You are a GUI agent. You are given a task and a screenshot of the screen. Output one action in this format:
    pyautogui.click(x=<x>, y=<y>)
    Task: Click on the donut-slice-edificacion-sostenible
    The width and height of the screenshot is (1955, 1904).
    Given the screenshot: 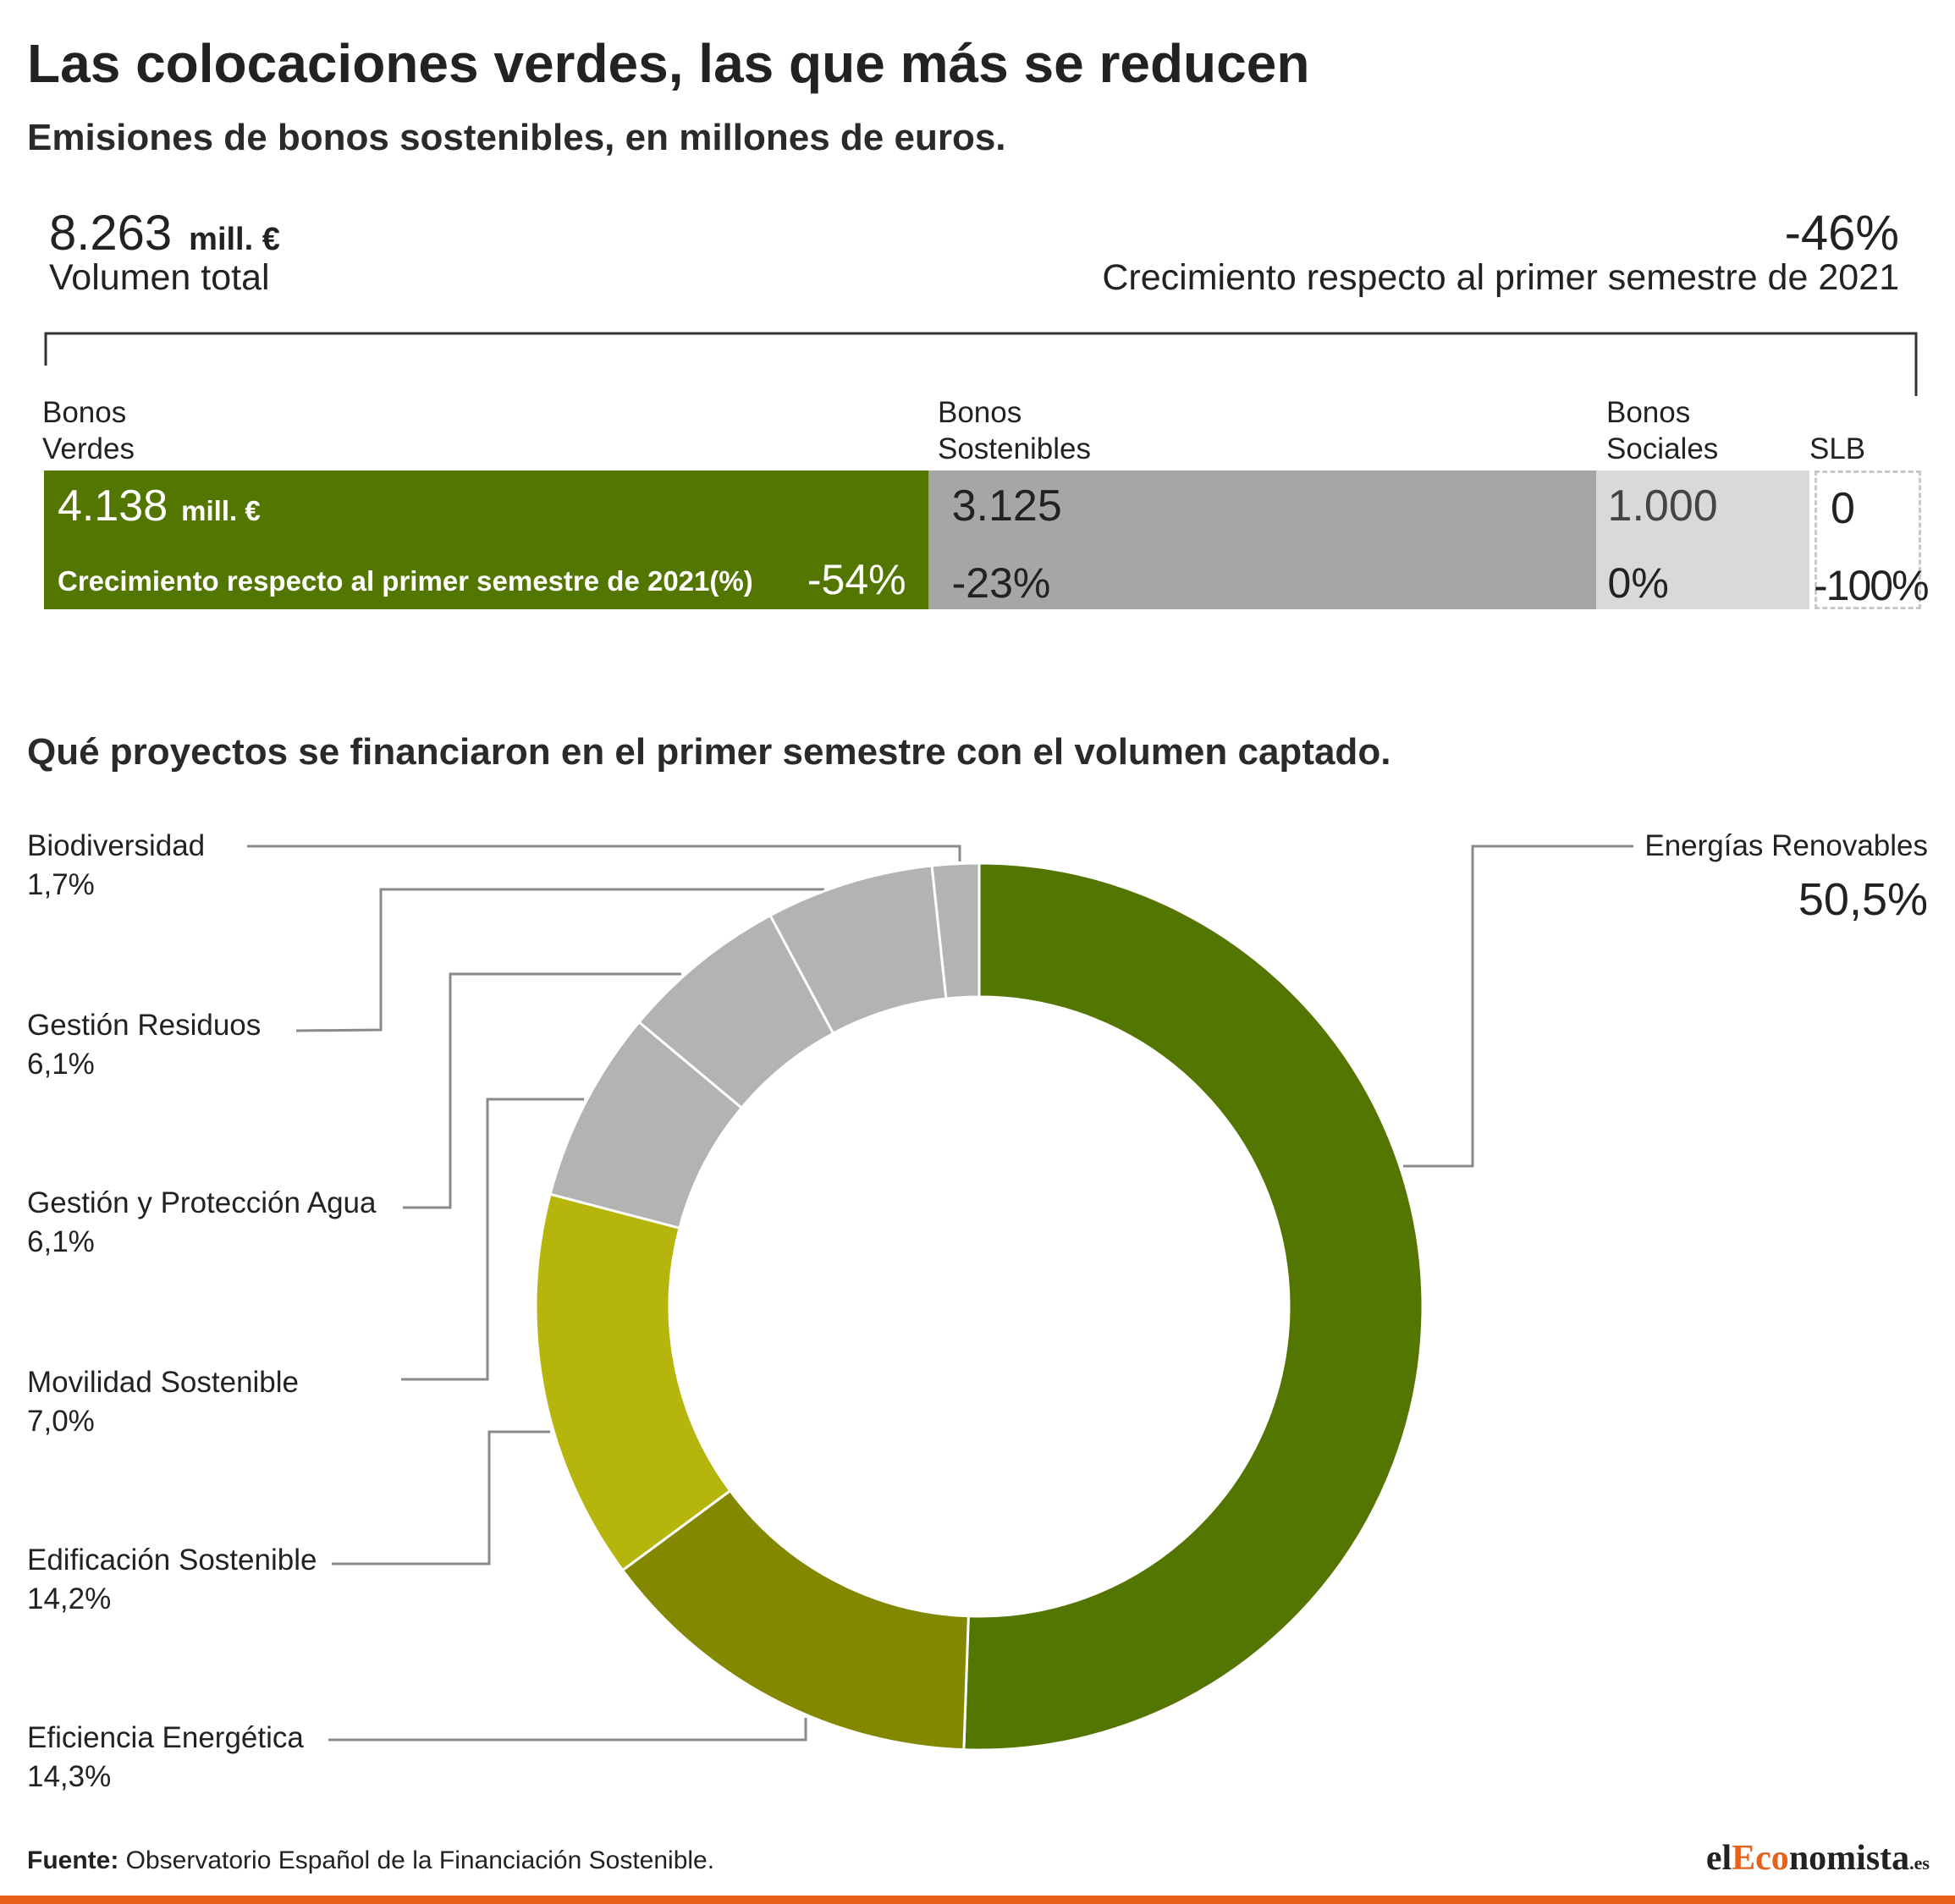 What is the action you would take?
    pyautogui.click(x=633, y=1382)
    